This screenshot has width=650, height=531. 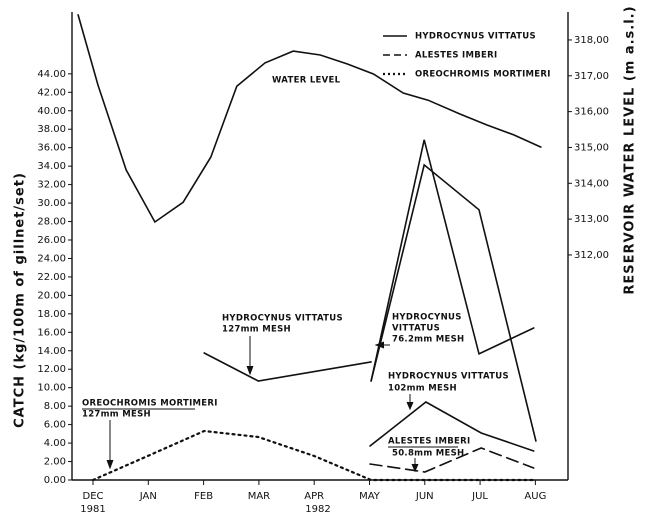 I want to click on annotation: OREOCHROMIS MORTIMERI, so click(x=150, y=404).